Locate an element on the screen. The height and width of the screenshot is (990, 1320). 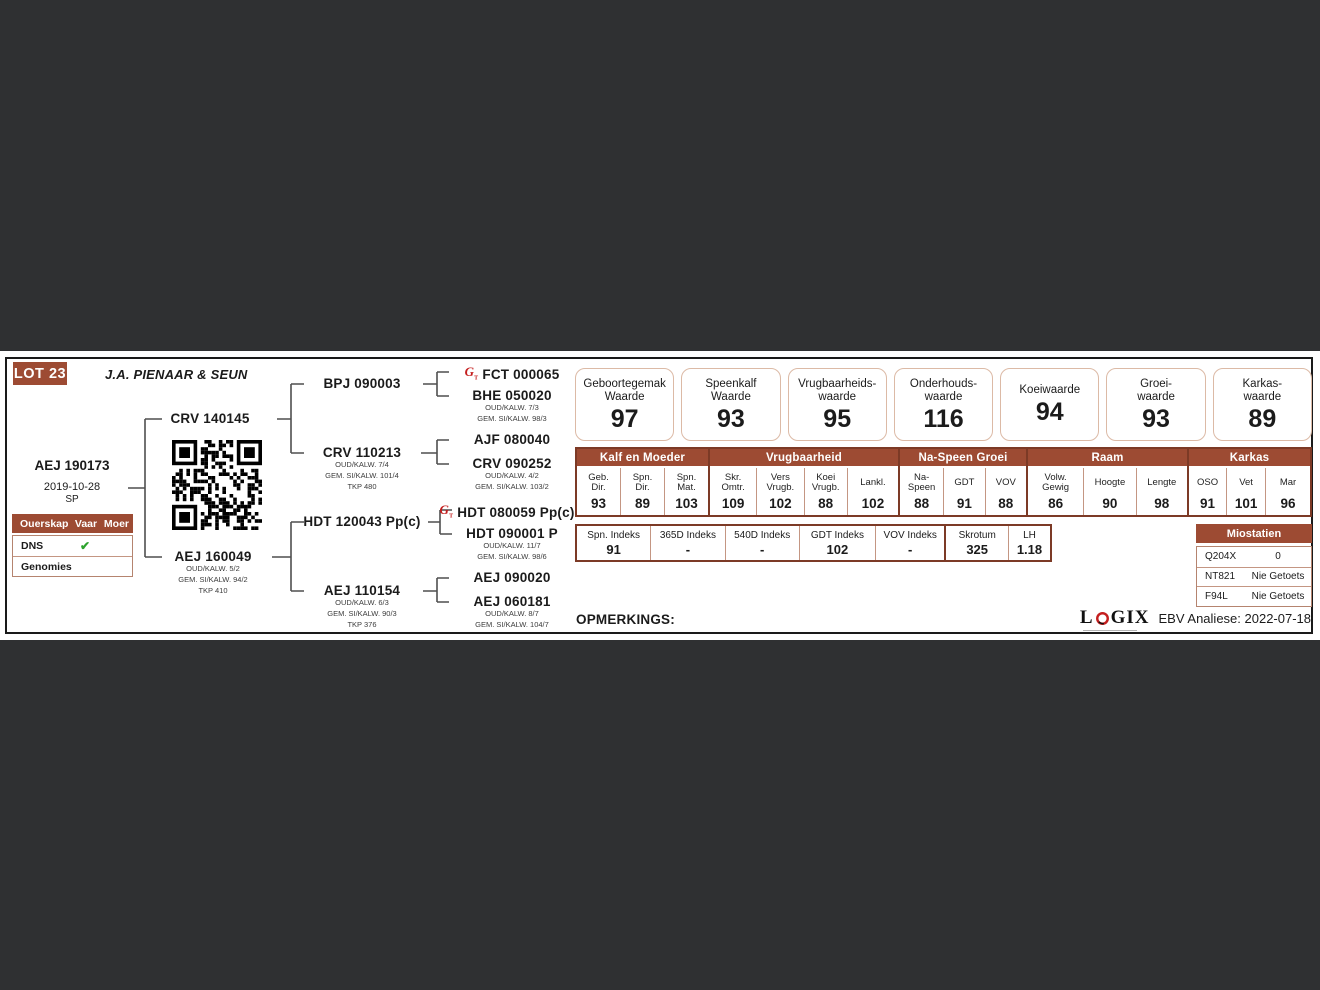
animal-name: HDT 080059 Pp(c) is located at coordinates (516, 513).